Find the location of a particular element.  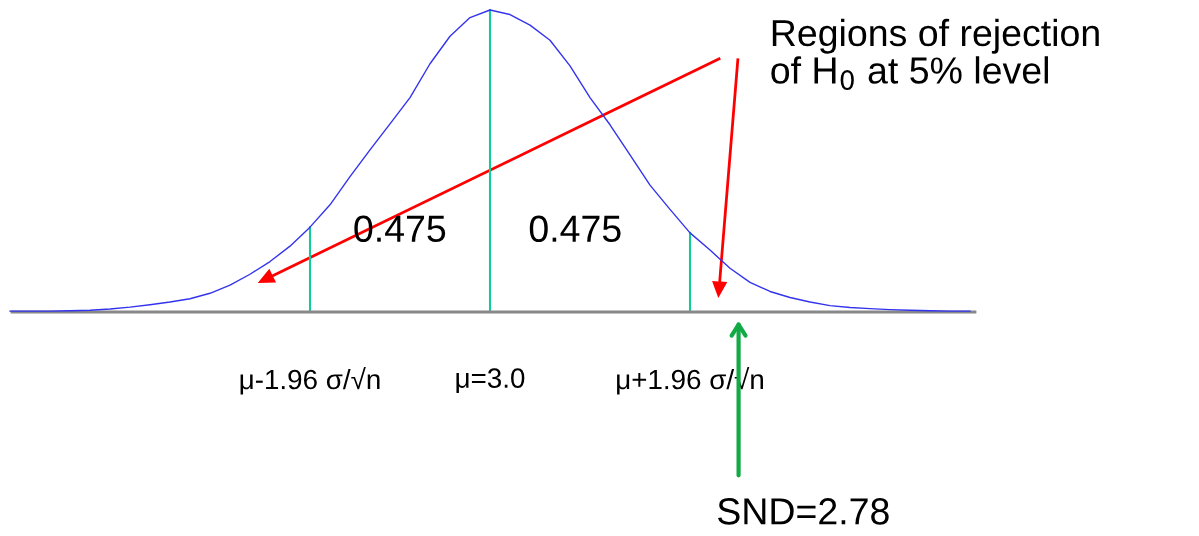

x-tick-label: μ-1.96 σ/√n is located at coordinates (310, 381).